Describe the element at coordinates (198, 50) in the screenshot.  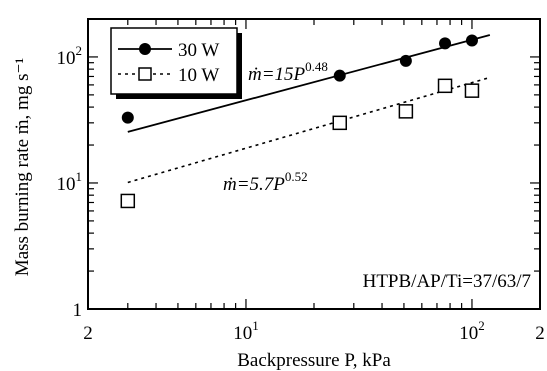
I see `legend-label-30w: 30 W` at that location.